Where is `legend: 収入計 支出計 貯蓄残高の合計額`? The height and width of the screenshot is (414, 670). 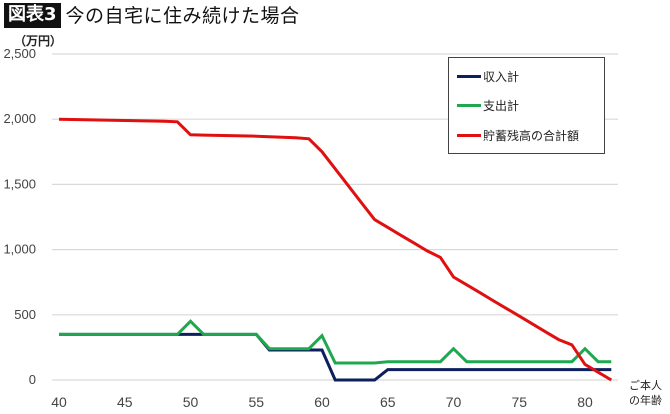 legend: 収入計 支出計 貯蓄残高の合計額 is located at coordinates (526, 105).